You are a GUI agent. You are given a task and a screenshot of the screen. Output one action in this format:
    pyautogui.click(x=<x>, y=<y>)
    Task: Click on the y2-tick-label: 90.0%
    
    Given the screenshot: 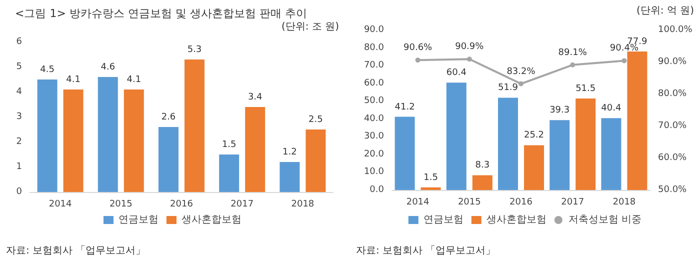 What is the action you would take?
    pyautogui.click(x=673, y=62)
    